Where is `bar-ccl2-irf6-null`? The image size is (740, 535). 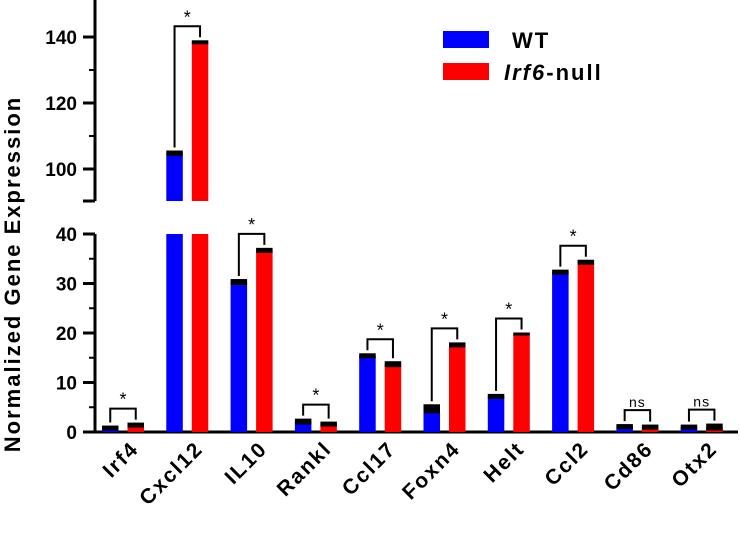
bar-ccl2-irf6-null is located at coordinates (586, 347).